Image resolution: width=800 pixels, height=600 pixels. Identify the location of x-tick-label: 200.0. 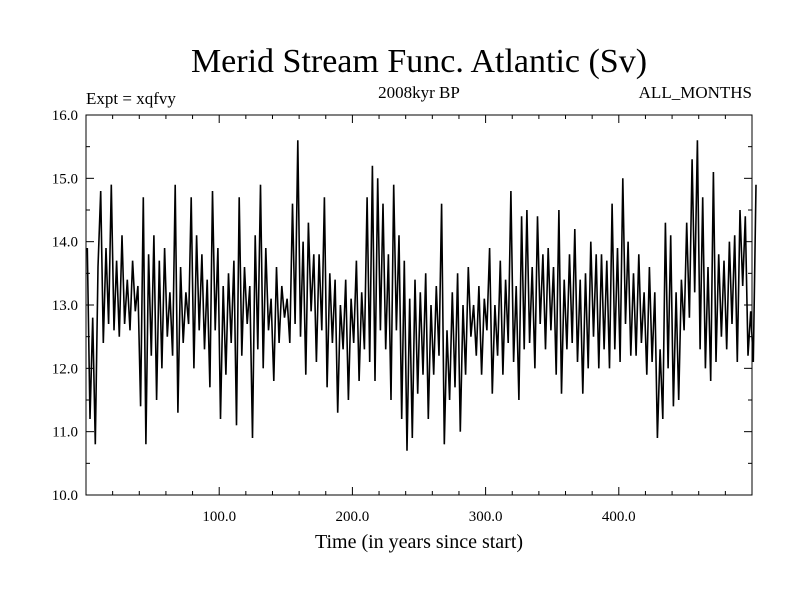
(353, 517).